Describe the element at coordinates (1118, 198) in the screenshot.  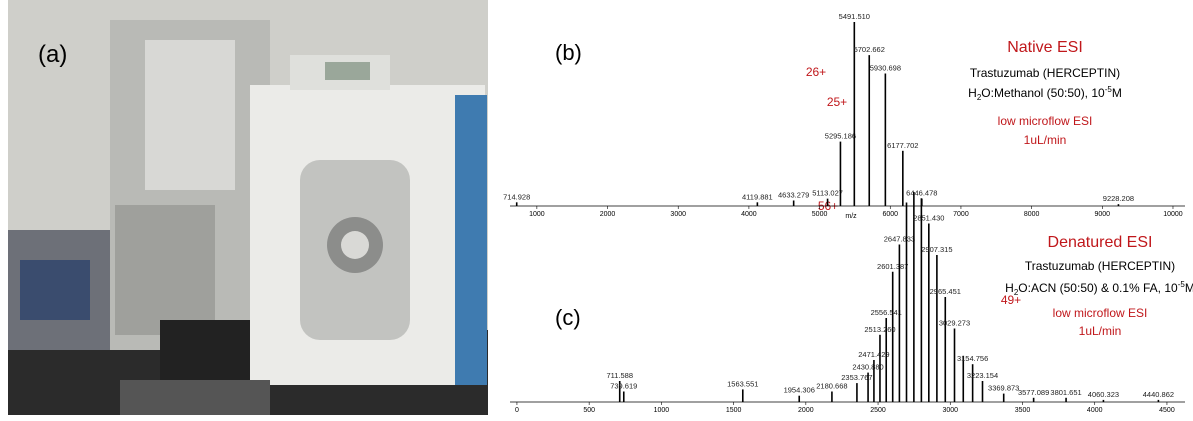
I see `peak-label: 9228.208` at that location.